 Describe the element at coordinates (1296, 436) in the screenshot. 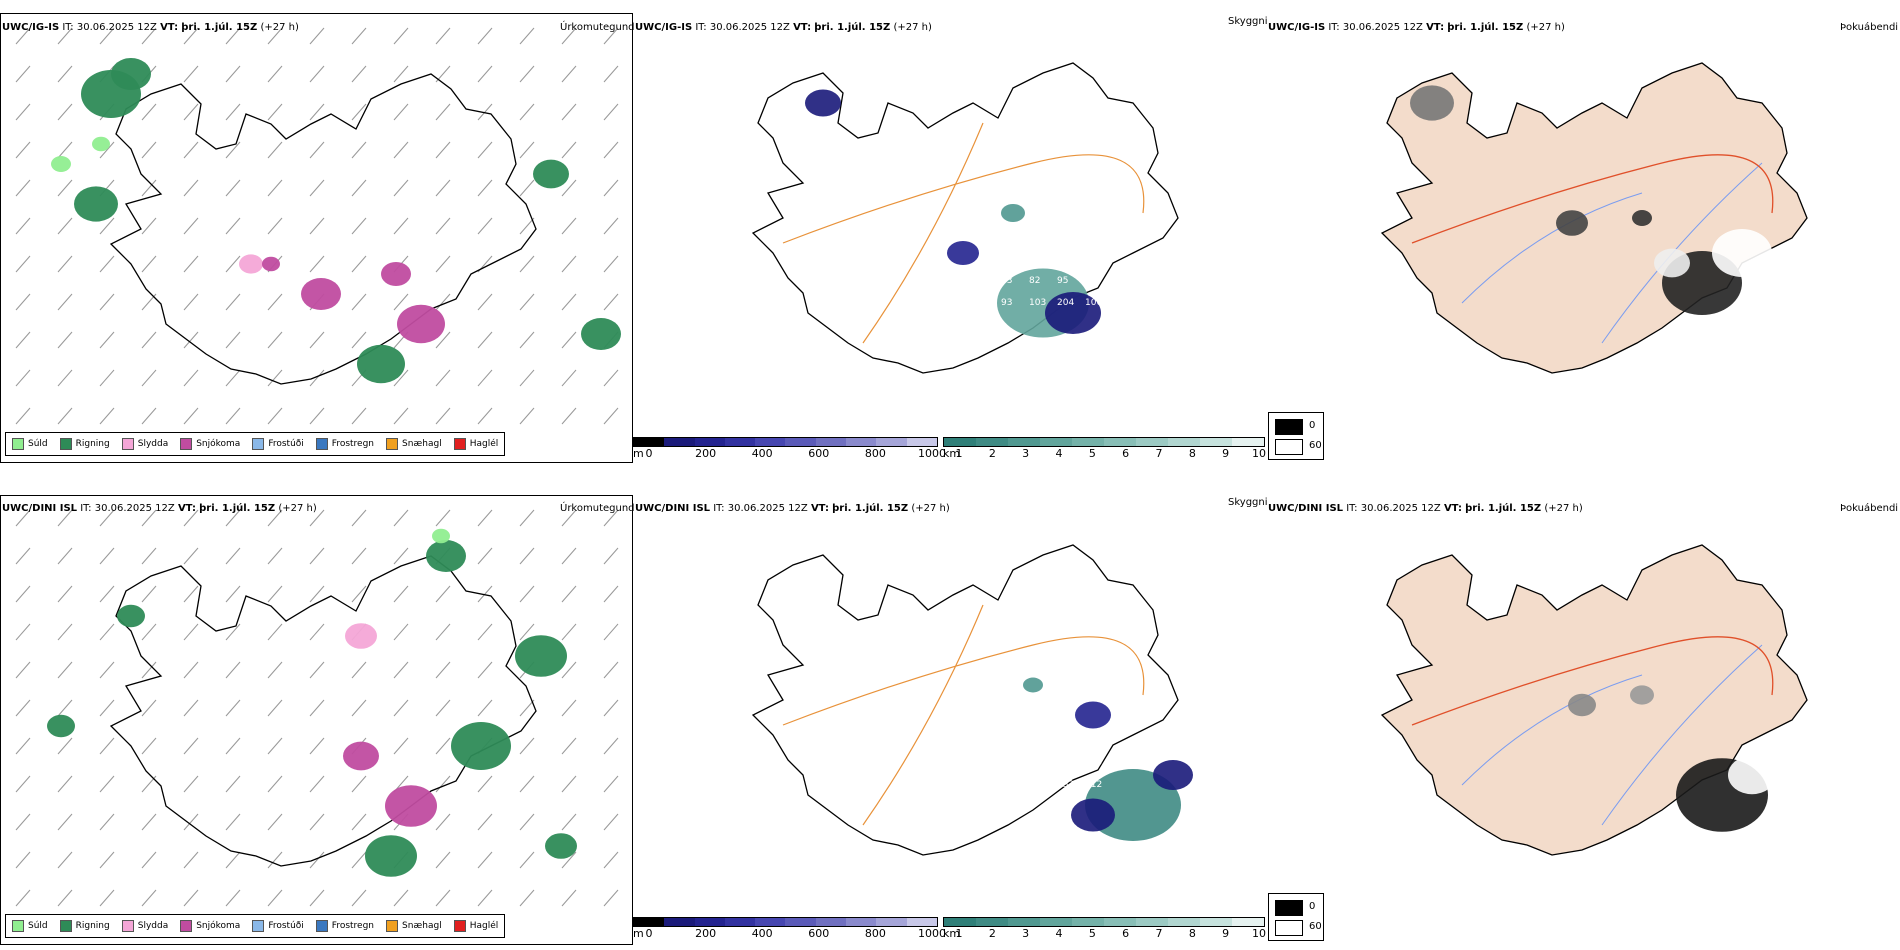

I see `fog-legend-row1: 0 60` at that location.